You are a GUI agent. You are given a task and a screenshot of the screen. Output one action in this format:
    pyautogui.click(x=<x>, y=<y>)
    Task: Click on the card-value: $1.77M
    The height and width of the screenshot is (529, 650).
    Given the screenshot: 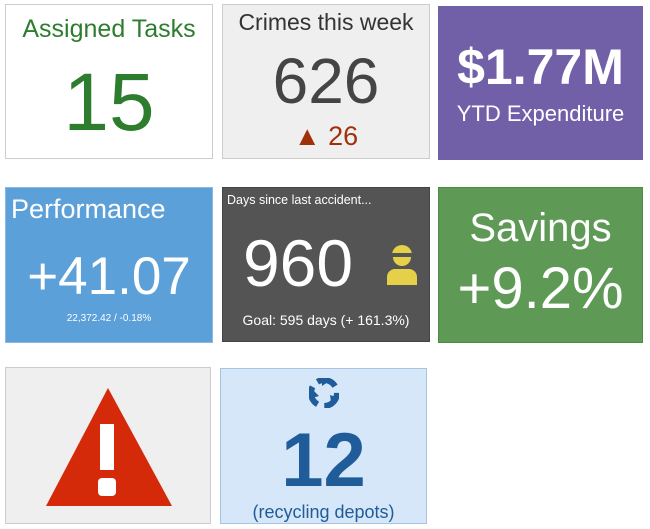 What is the action you would take?
    pyautogui.click(x=540, y=67)
    